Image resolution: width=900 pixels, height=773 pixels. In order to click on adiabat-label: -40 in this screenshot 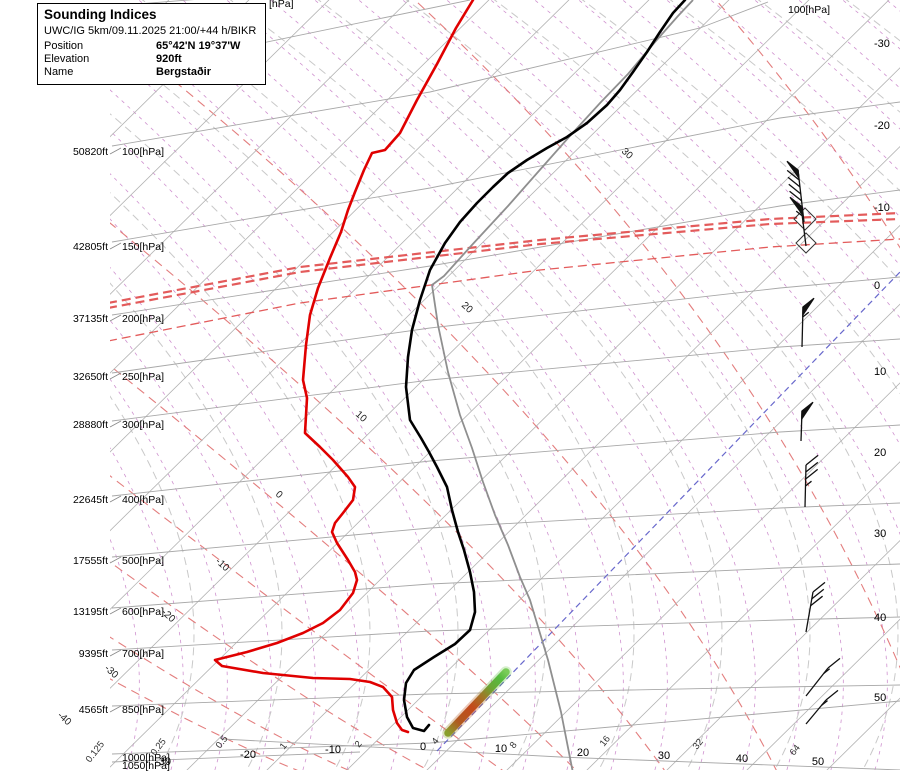, I will do `click(64, 719)`.